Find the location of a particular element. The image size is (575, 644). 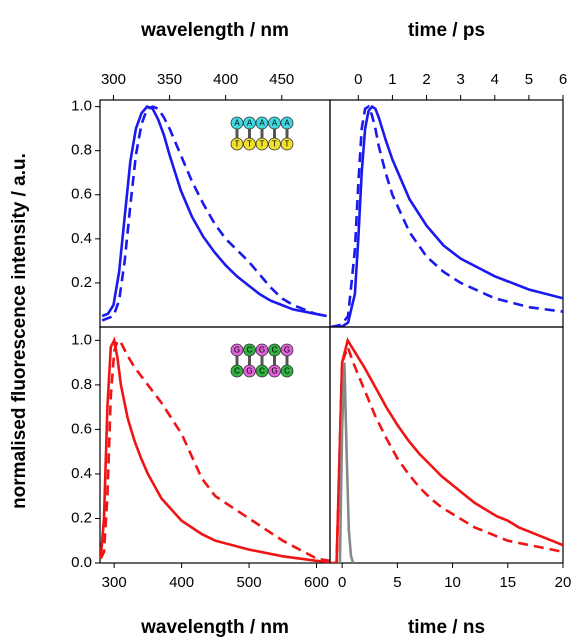

x-axis-label: time / ps is located at coordinates (446, 30).